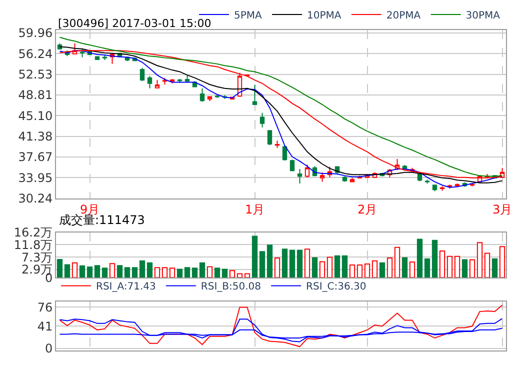  Describe the element at coordinates (248, 16) in the screenshot. I see `legend-label: 5PMA` at that location.